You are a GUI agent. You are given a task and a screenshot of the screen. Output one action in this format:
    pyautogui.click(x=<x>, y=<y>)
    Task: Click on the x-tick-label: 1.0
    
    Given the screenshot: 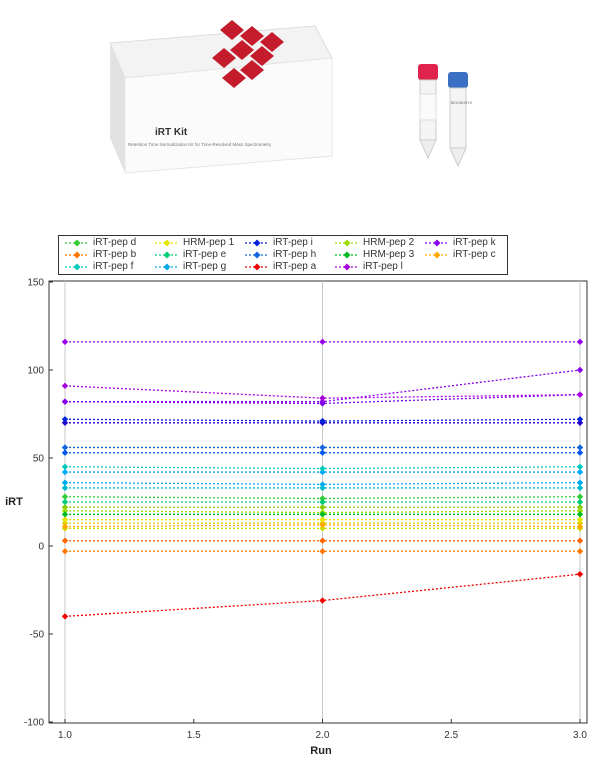 What is the action you would take?
    pyautogui.click(x=65, y=735)
    